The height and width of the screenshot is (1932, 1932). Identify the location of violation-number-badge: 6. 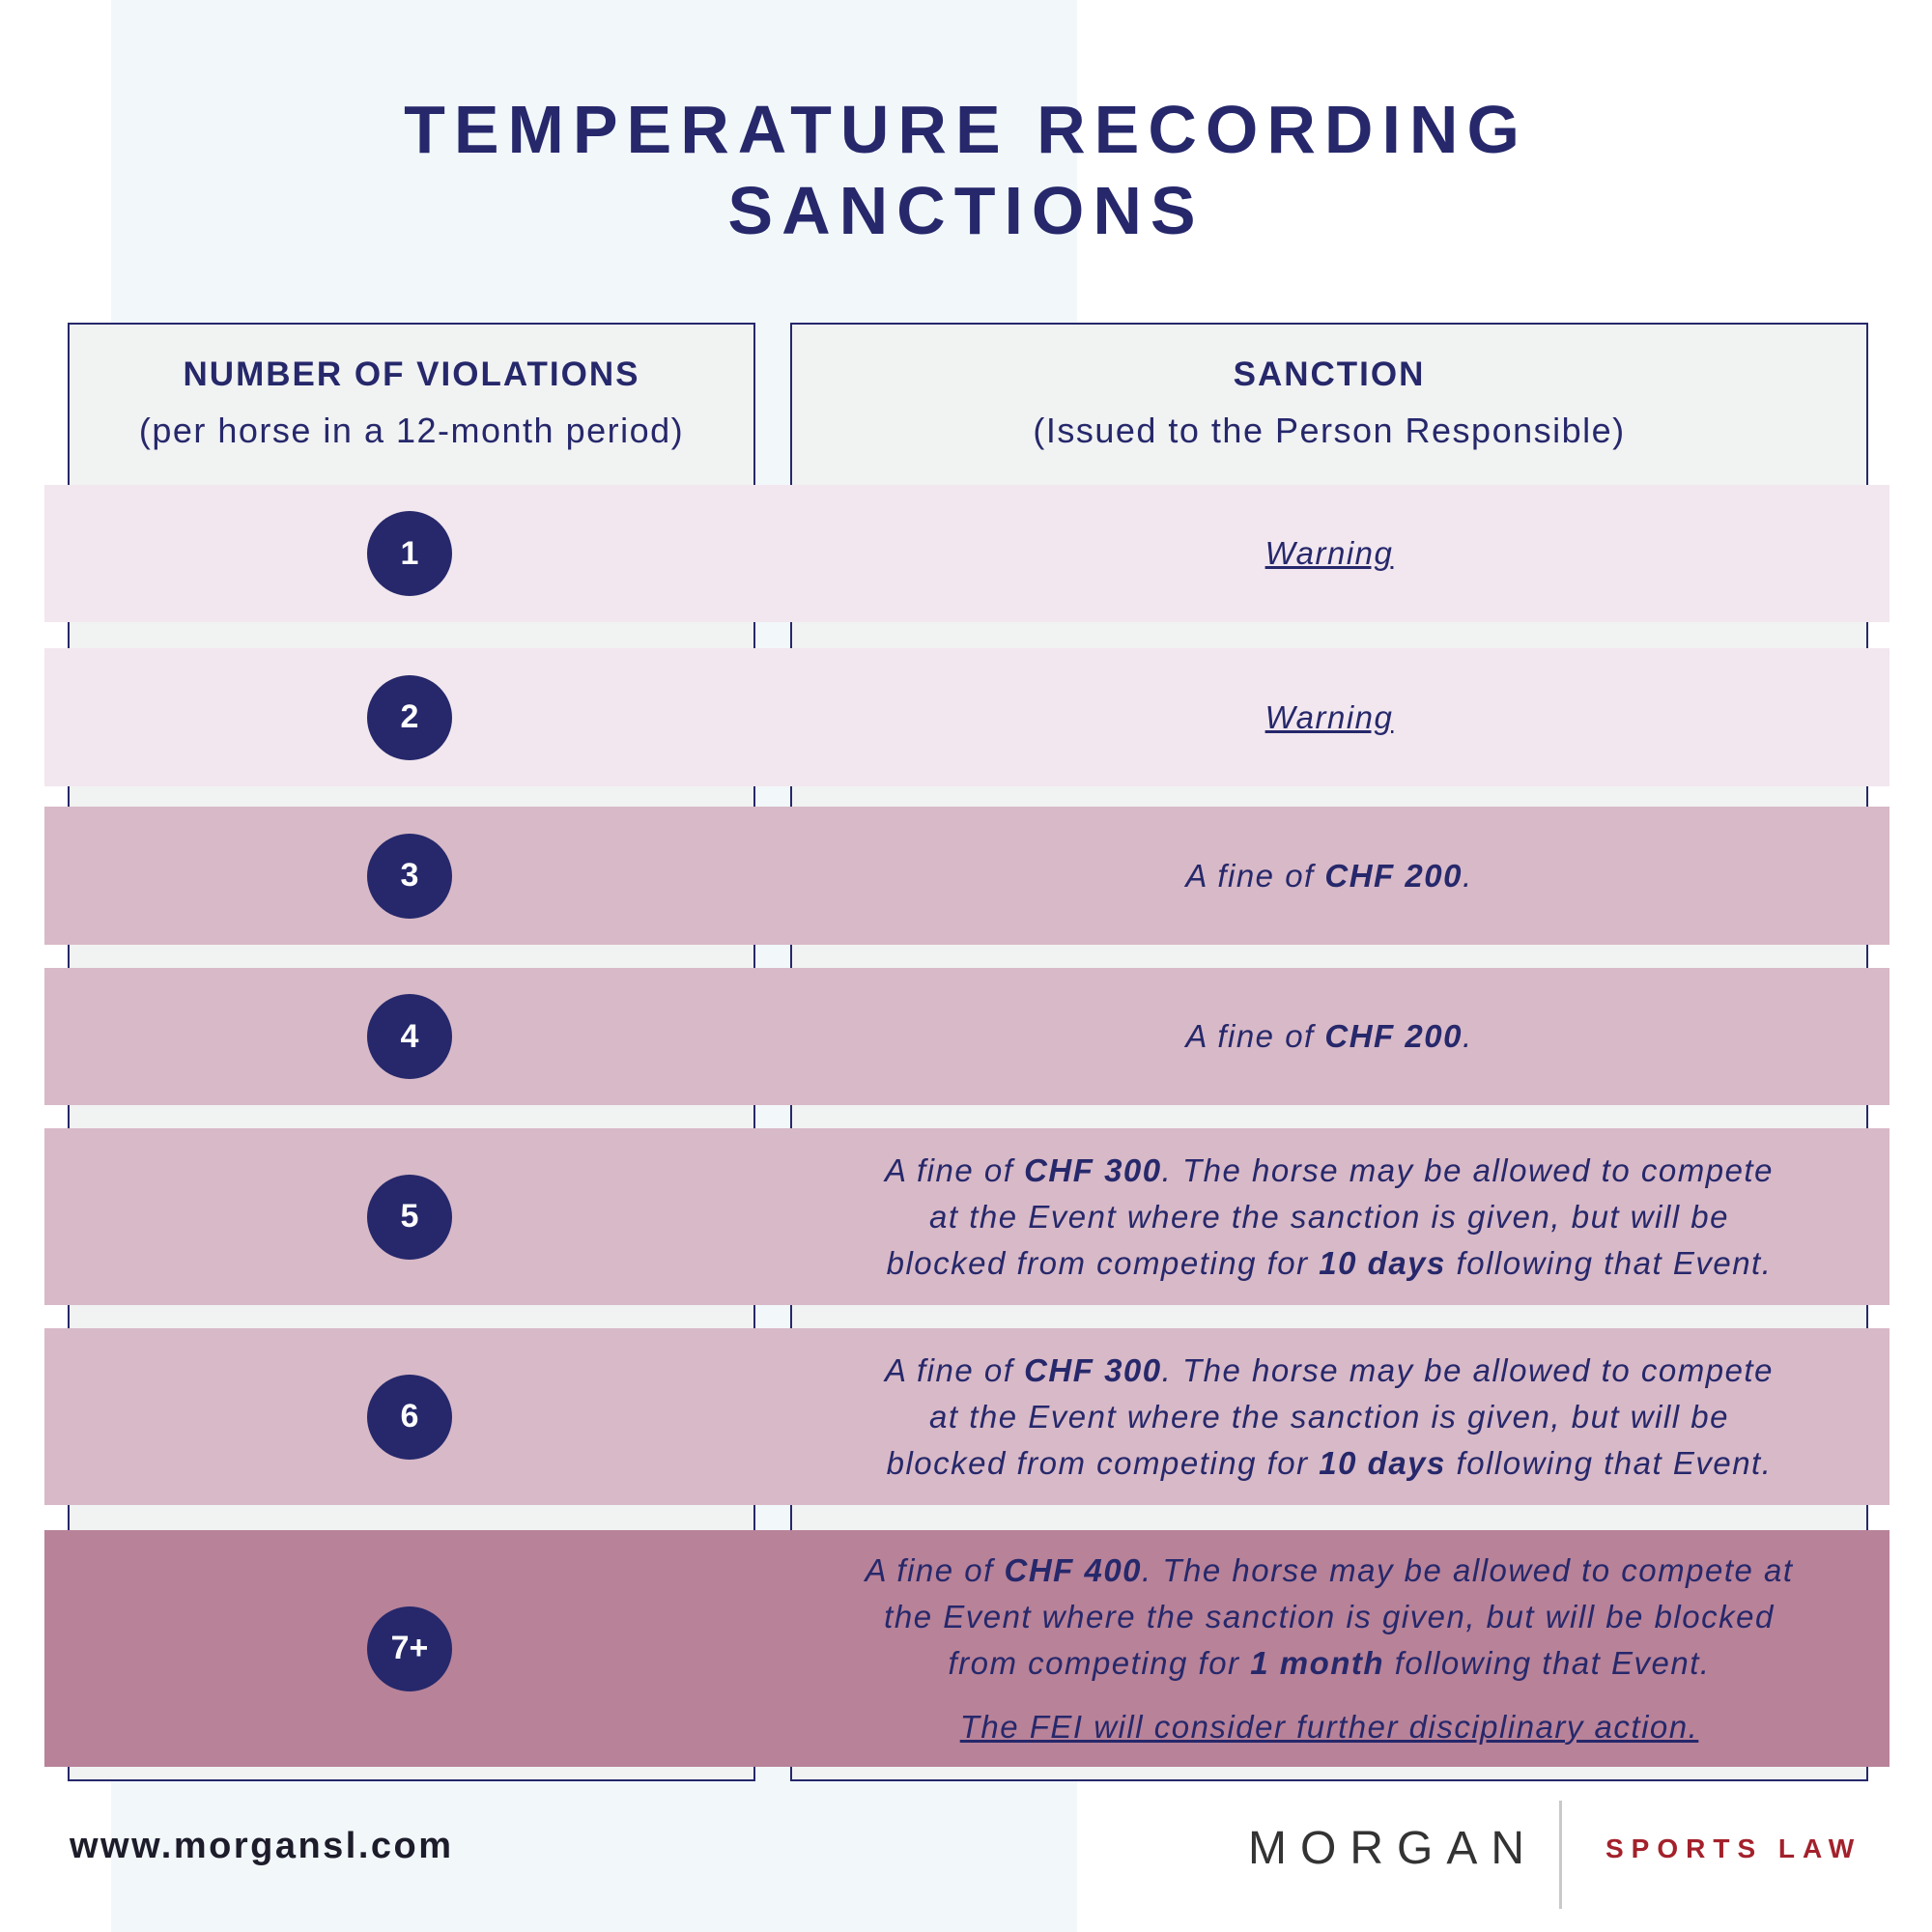
(409, 1417).